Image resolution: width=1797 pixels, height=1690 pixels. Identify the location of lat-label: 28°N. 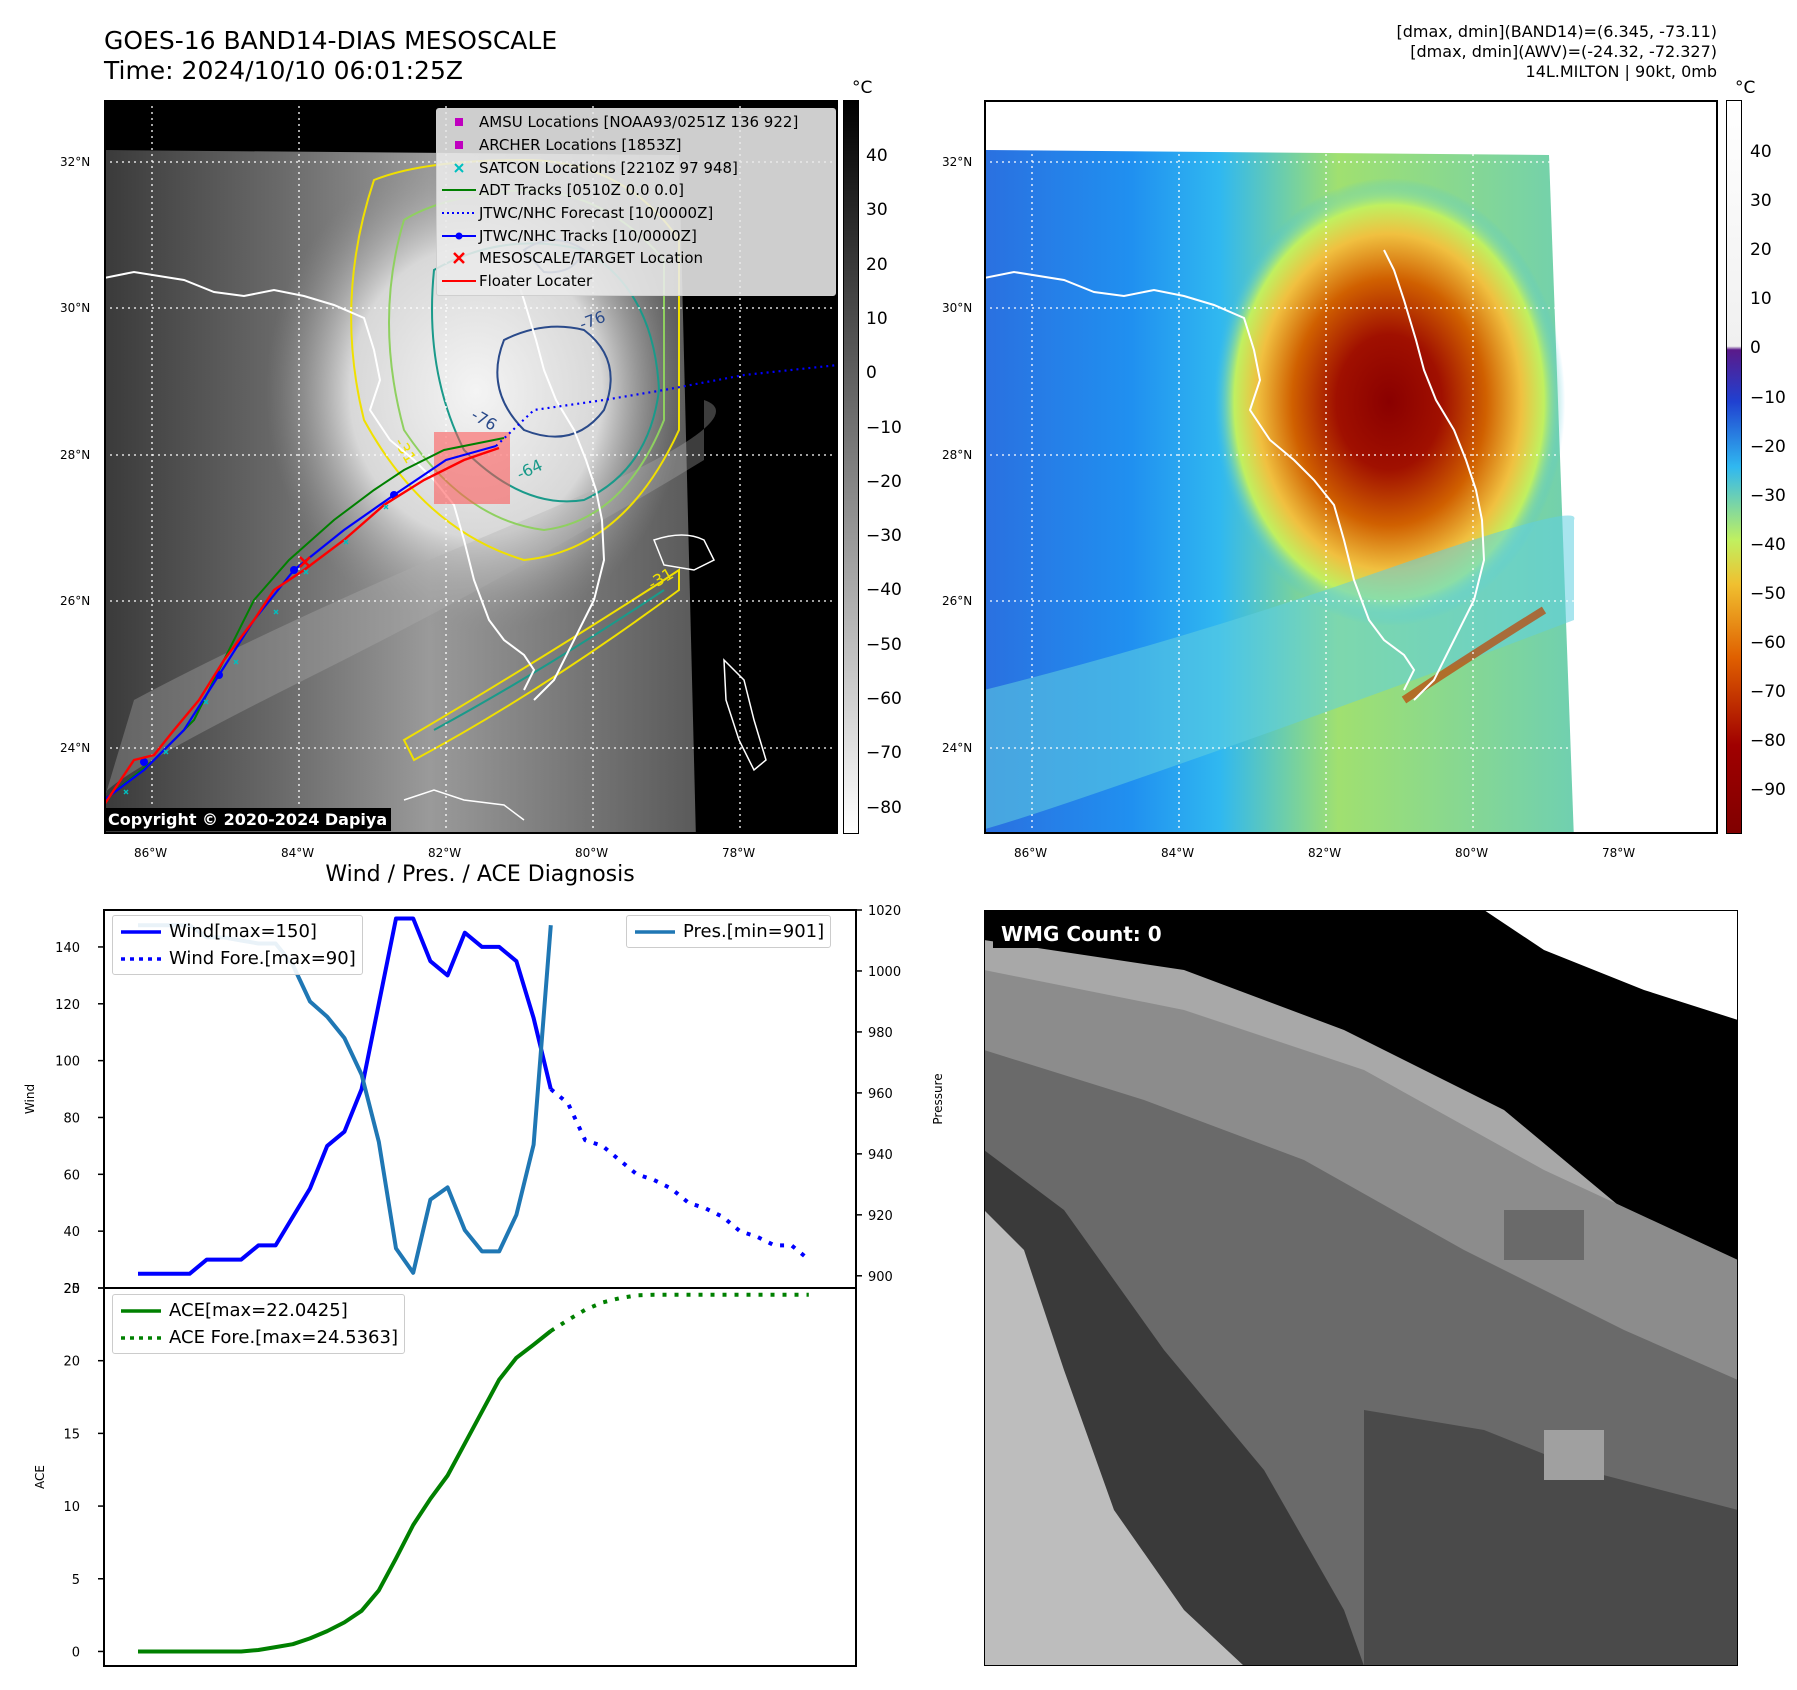
(957, 455).